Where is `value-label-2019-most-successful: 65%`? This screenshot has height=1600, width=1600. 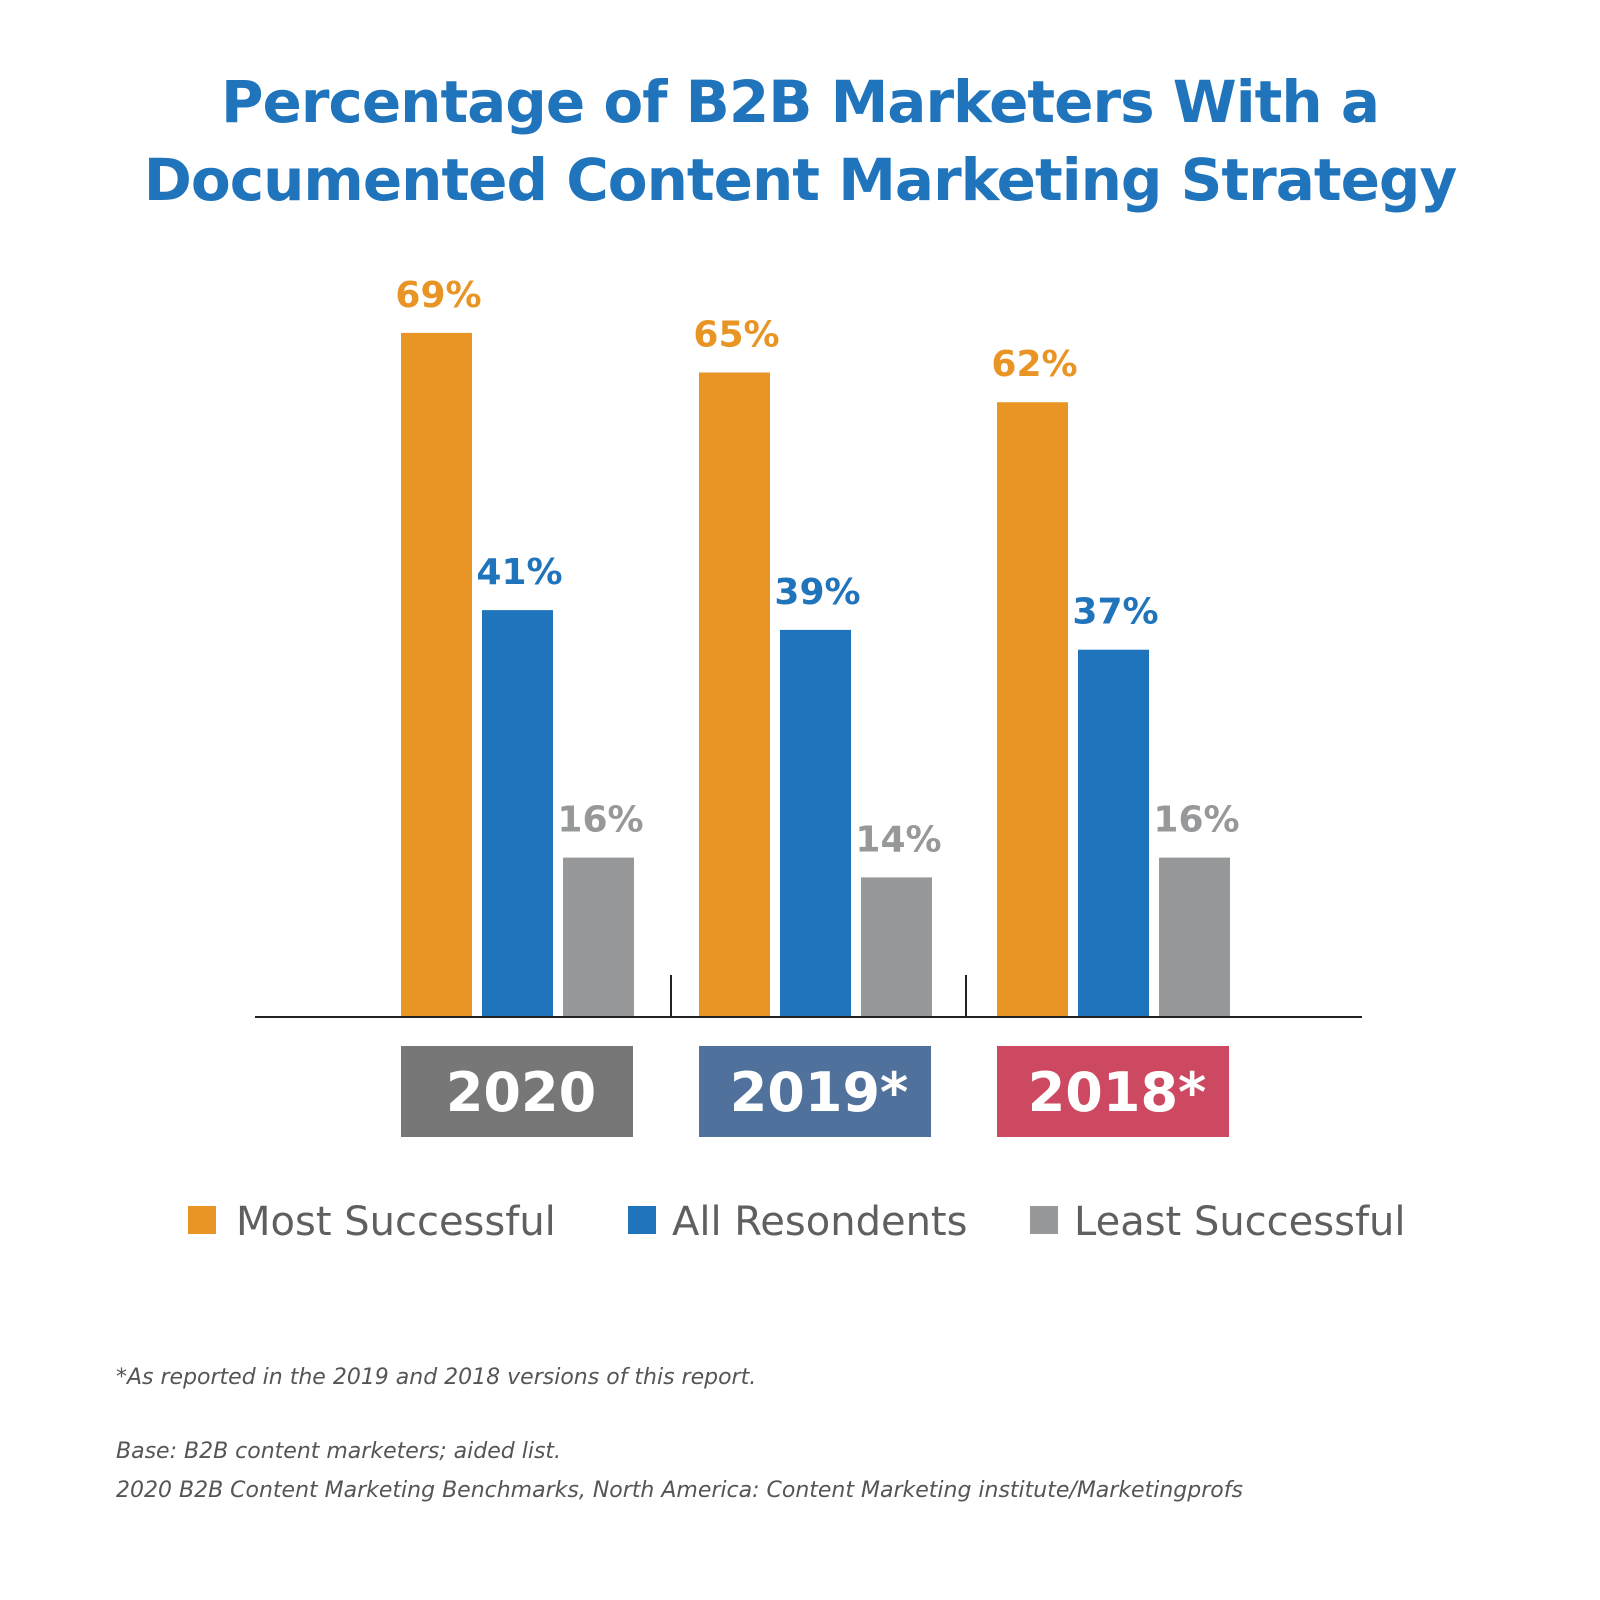 value-label-2019-most-successful: 65% is located at coordinates (736, 335).